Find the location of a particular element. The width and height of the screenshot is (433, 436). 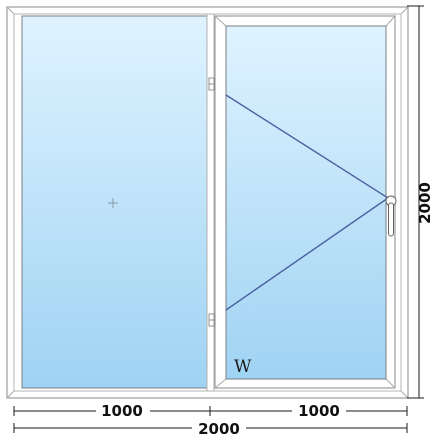

height-dimension-label: 2000 is located at coordinates (424, 203).